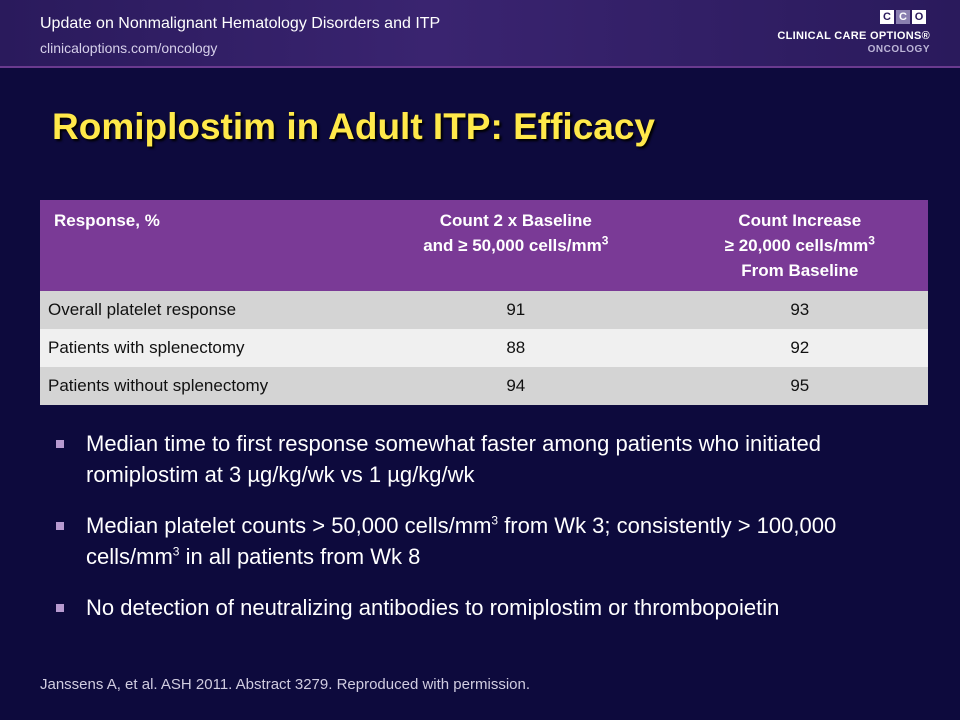 The width and height of the screenshot is (960, 720). What do you see at coordinates (800, 270) in the screenshot?
I see `header-count-increase-line3: From Baseline` at bounding box center [800, 270].